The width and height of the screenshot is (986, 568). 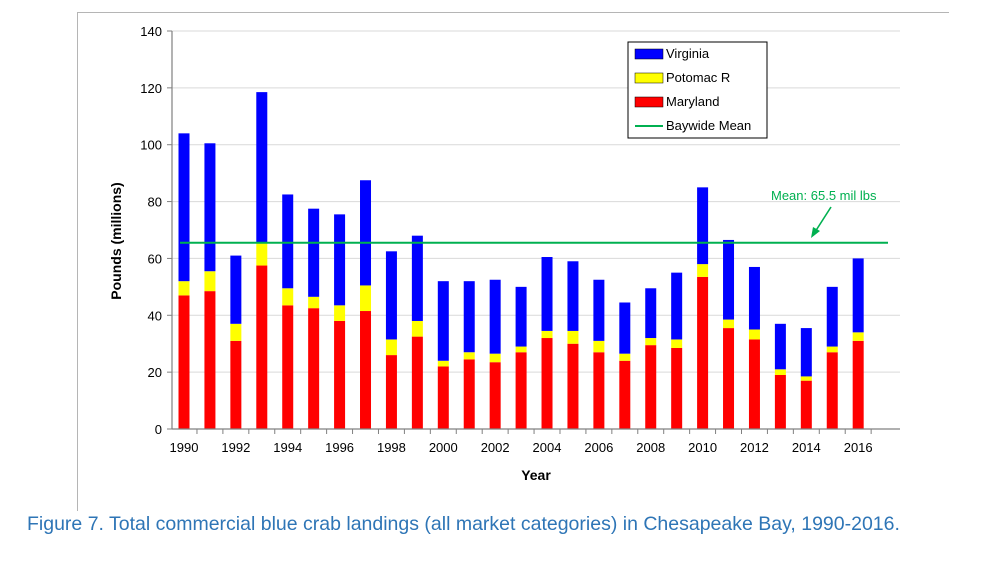 I want to click on x-tick-label: 2016, so click(x=858, y=447).